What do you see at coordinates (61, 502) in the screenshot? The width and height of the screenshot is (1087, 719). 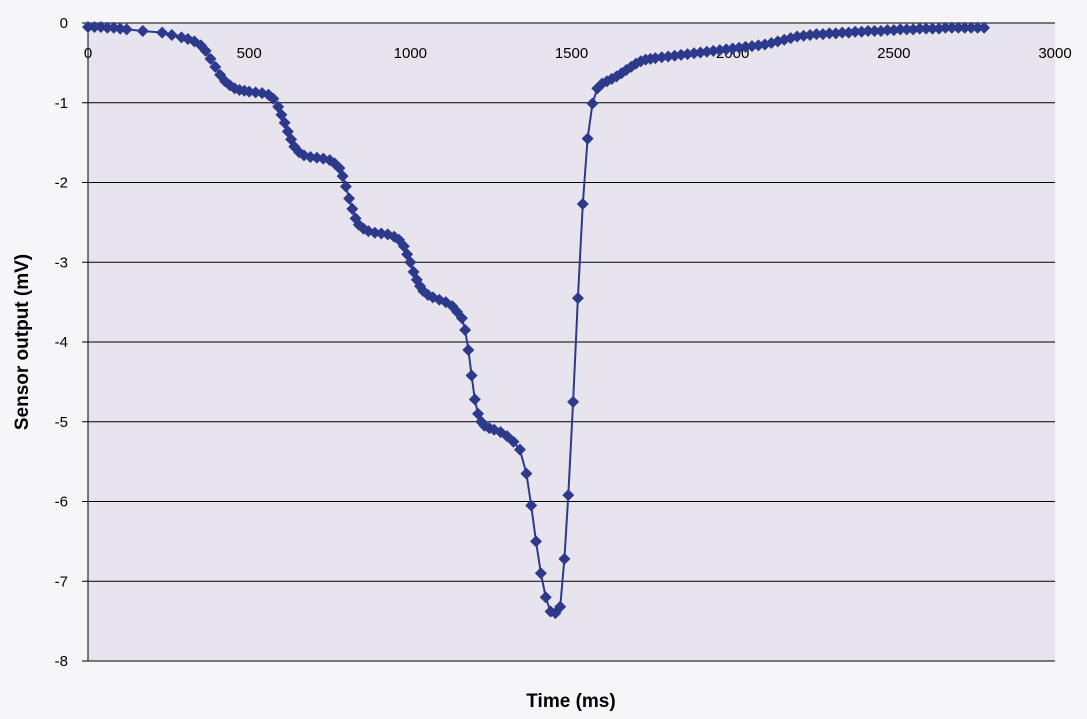 I see `y-tick-label: -6` at bounding box center [61, 502].